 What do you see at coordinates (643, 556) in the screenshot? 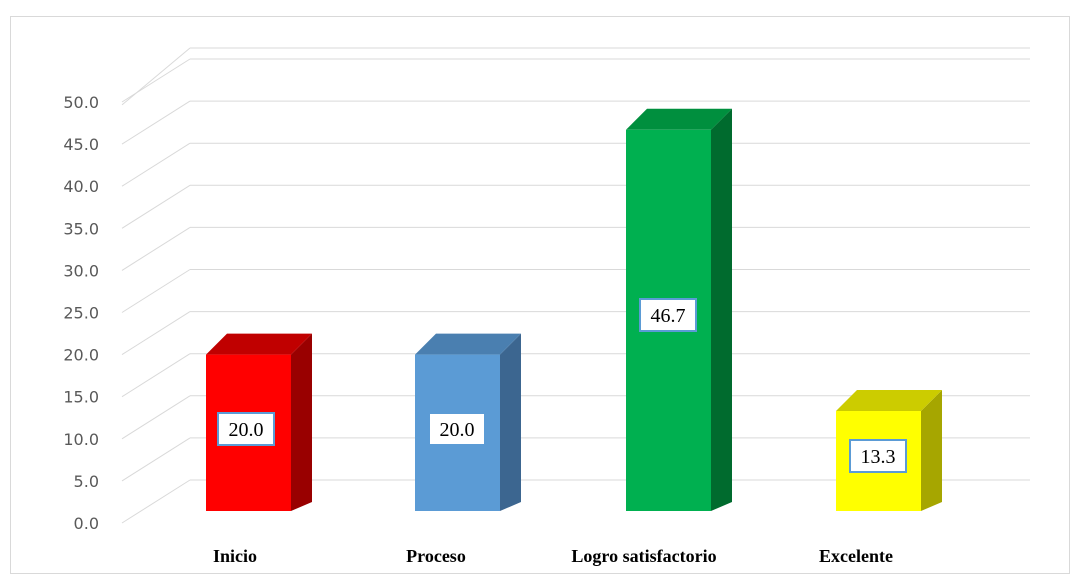
I see `x-category-label: Logro satisfactorio` at bounding box center [643, 556].